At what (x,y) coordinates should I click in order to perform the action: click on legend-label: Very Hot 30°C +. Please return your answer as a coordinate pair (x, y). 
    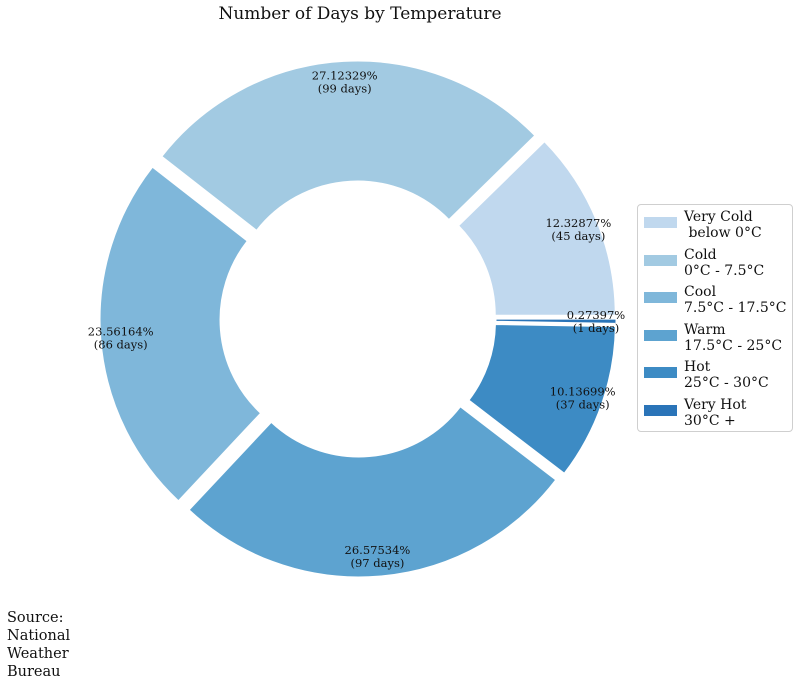
    Looking at the image, I should click on (715, 412).